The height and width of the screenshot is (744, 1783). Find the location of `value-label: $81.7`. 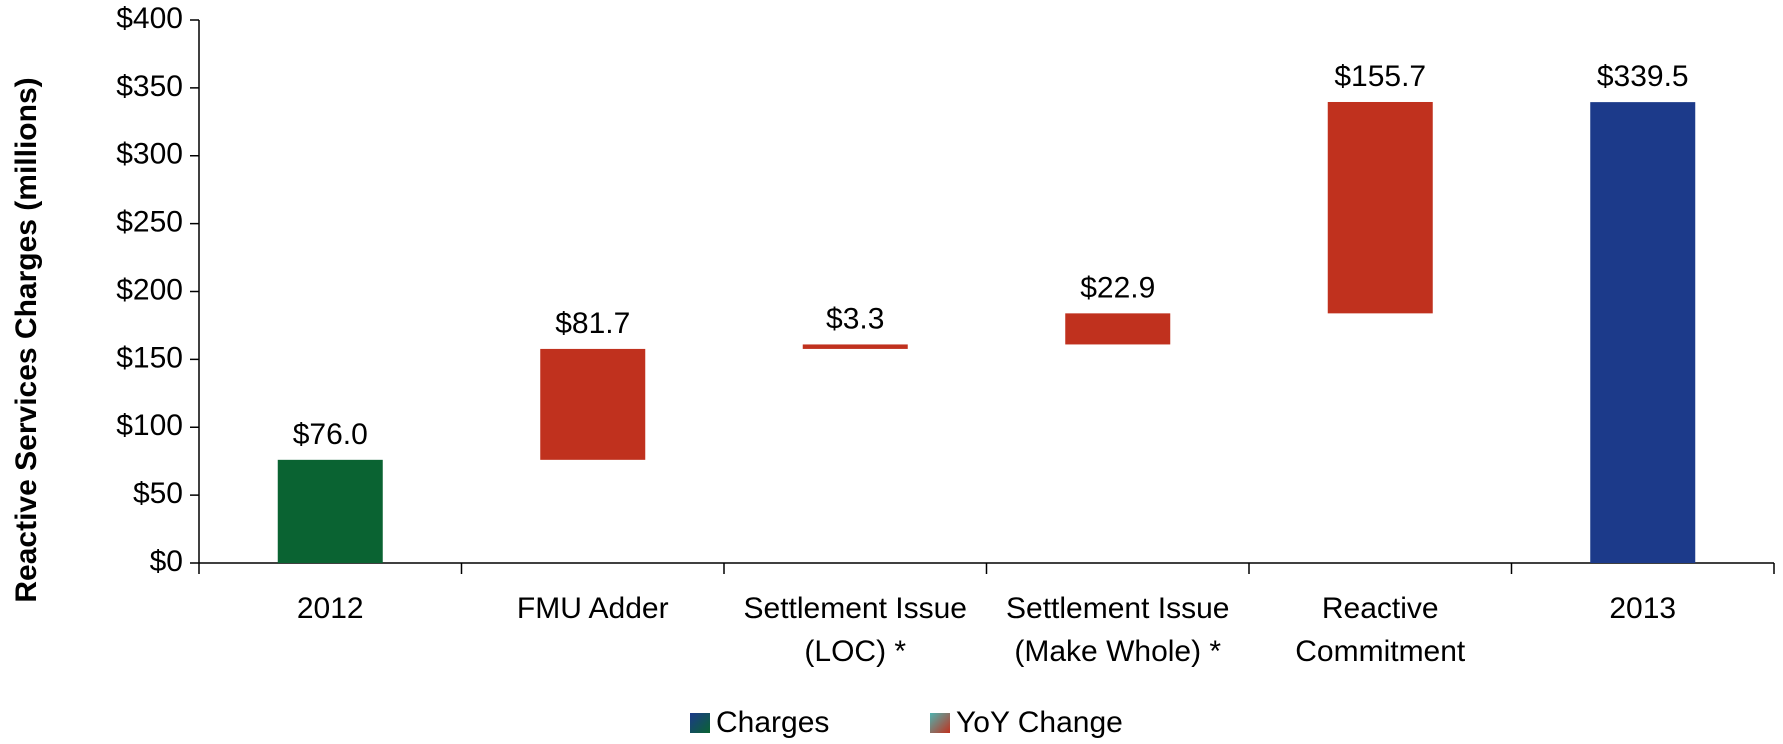

value-label: $81.7 is located at coordinates (592, 323).